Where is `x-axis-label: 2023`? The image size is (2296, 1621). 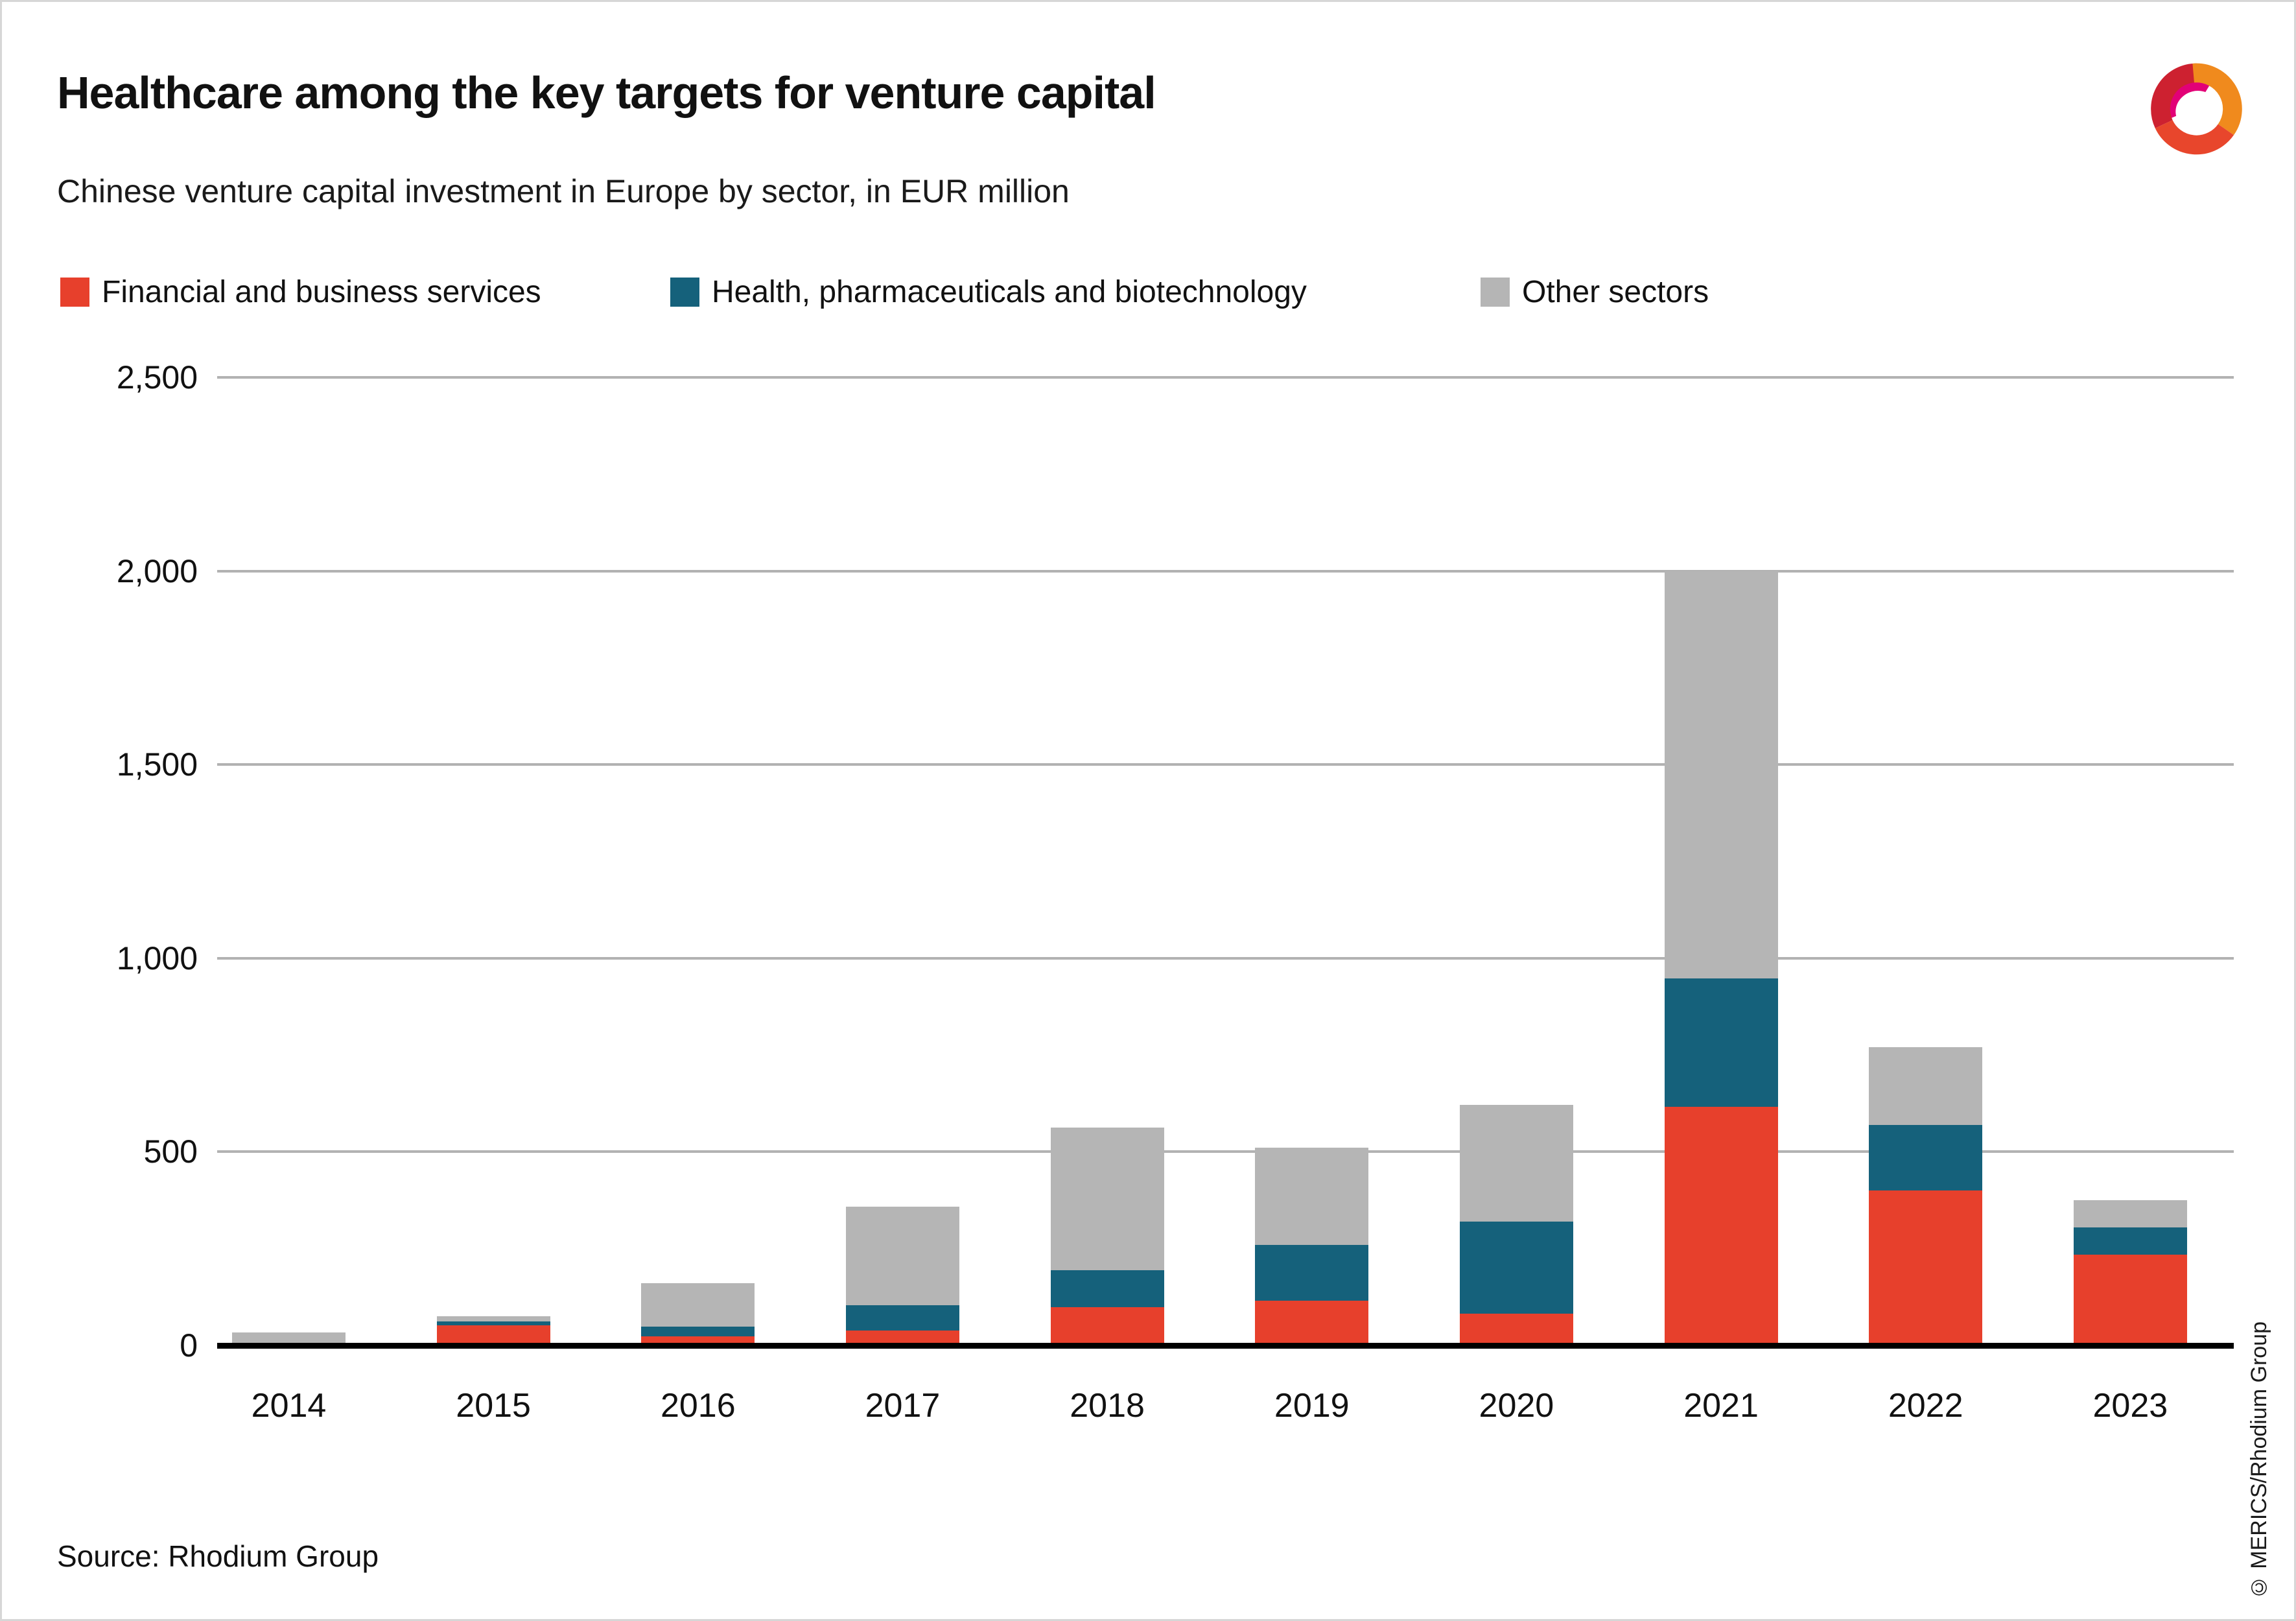
x-axis-label: 2023 is located at coordinates (2130, 1406).